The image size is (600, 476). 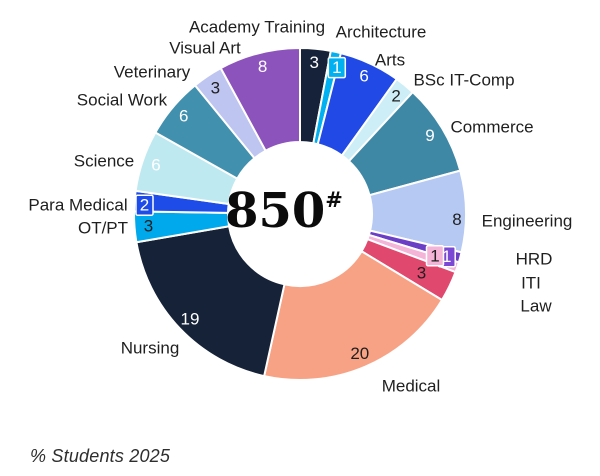 What do you see at coordinates (150, 348) in the screenshot?
I see `category-label-nursing: Nursing` at bounding box center [150, 348].